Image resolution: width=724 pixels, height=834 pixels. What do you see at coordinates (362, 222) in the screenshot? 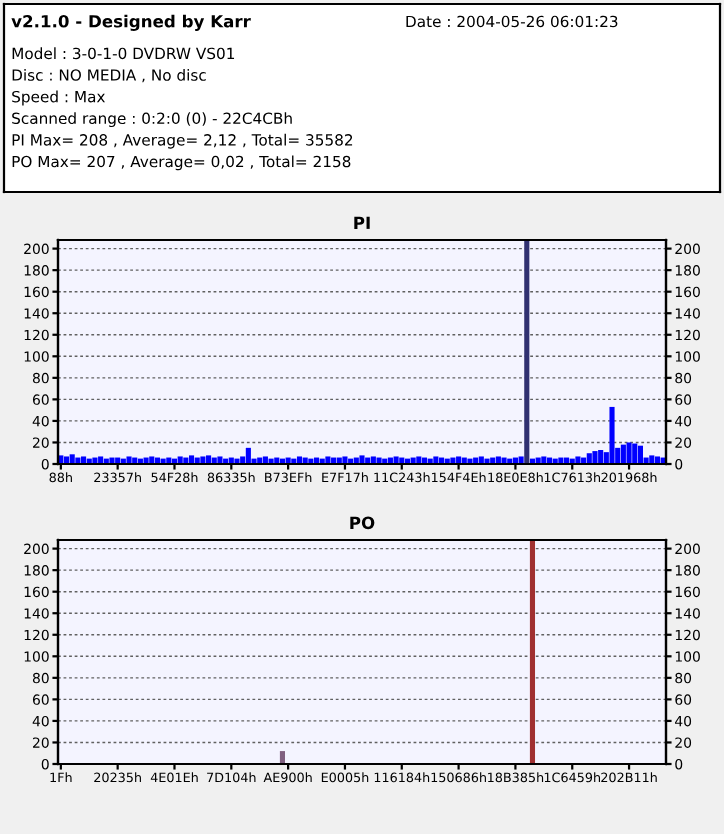
I see `chart-title: PI` at bounding box center [362, 222].